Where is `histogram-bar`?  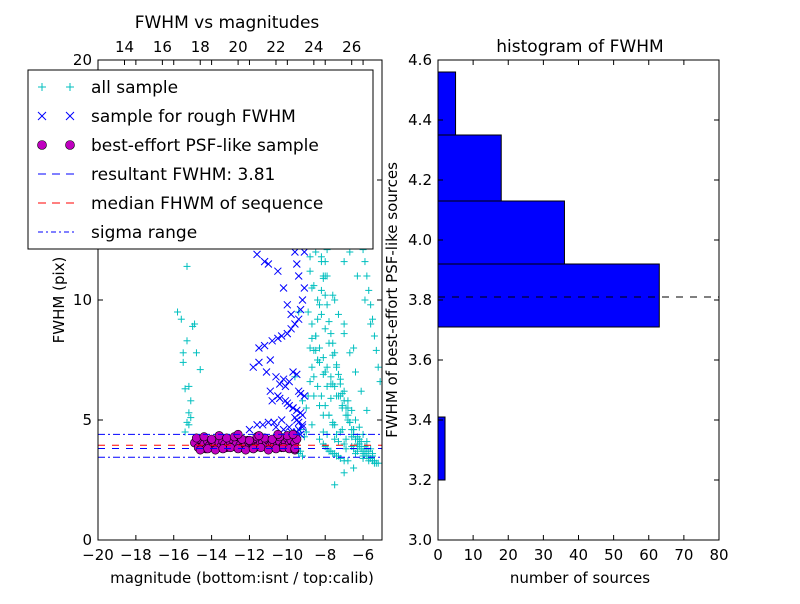 histogram-bar is located at coordinates (469, 168).